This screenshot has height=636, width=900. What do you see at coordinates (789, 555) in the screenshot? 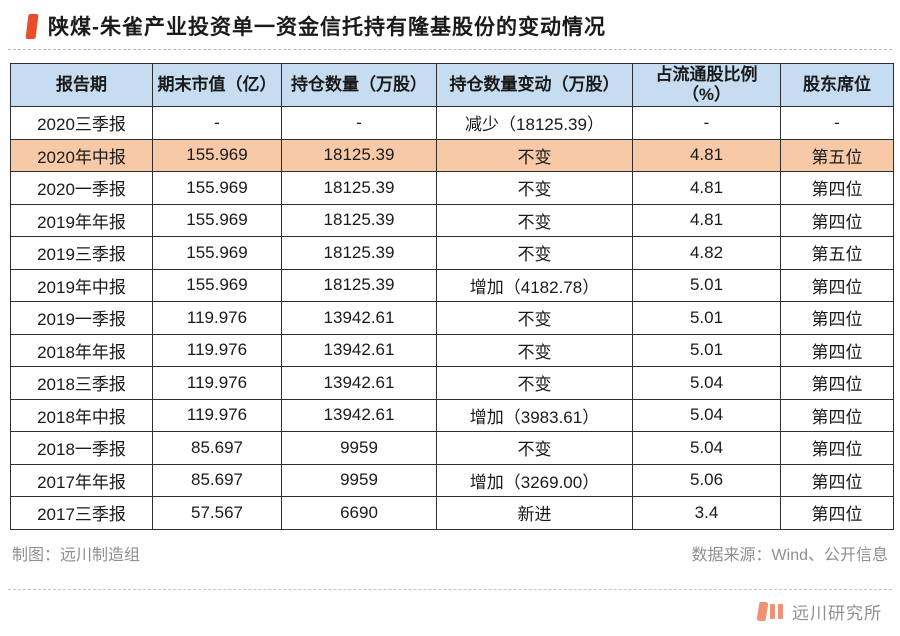
I see `data-source: 数据来源：Wind、公开信息` at bounding box center [789, 555].